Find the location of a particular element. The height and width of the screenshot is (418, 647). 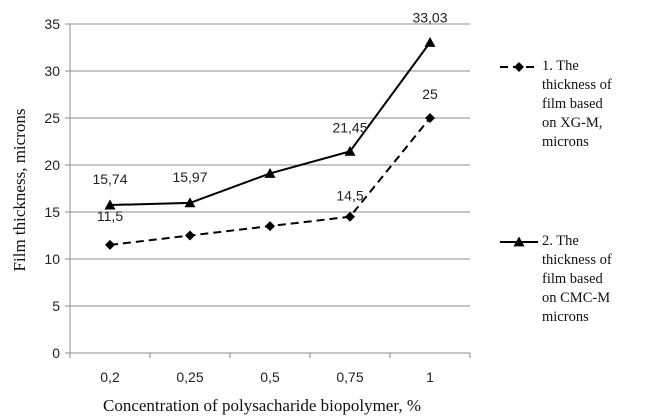

x-tick-labels: 0,2 0,25 0,5 0,75 1 is located at coordinates (267, 377).